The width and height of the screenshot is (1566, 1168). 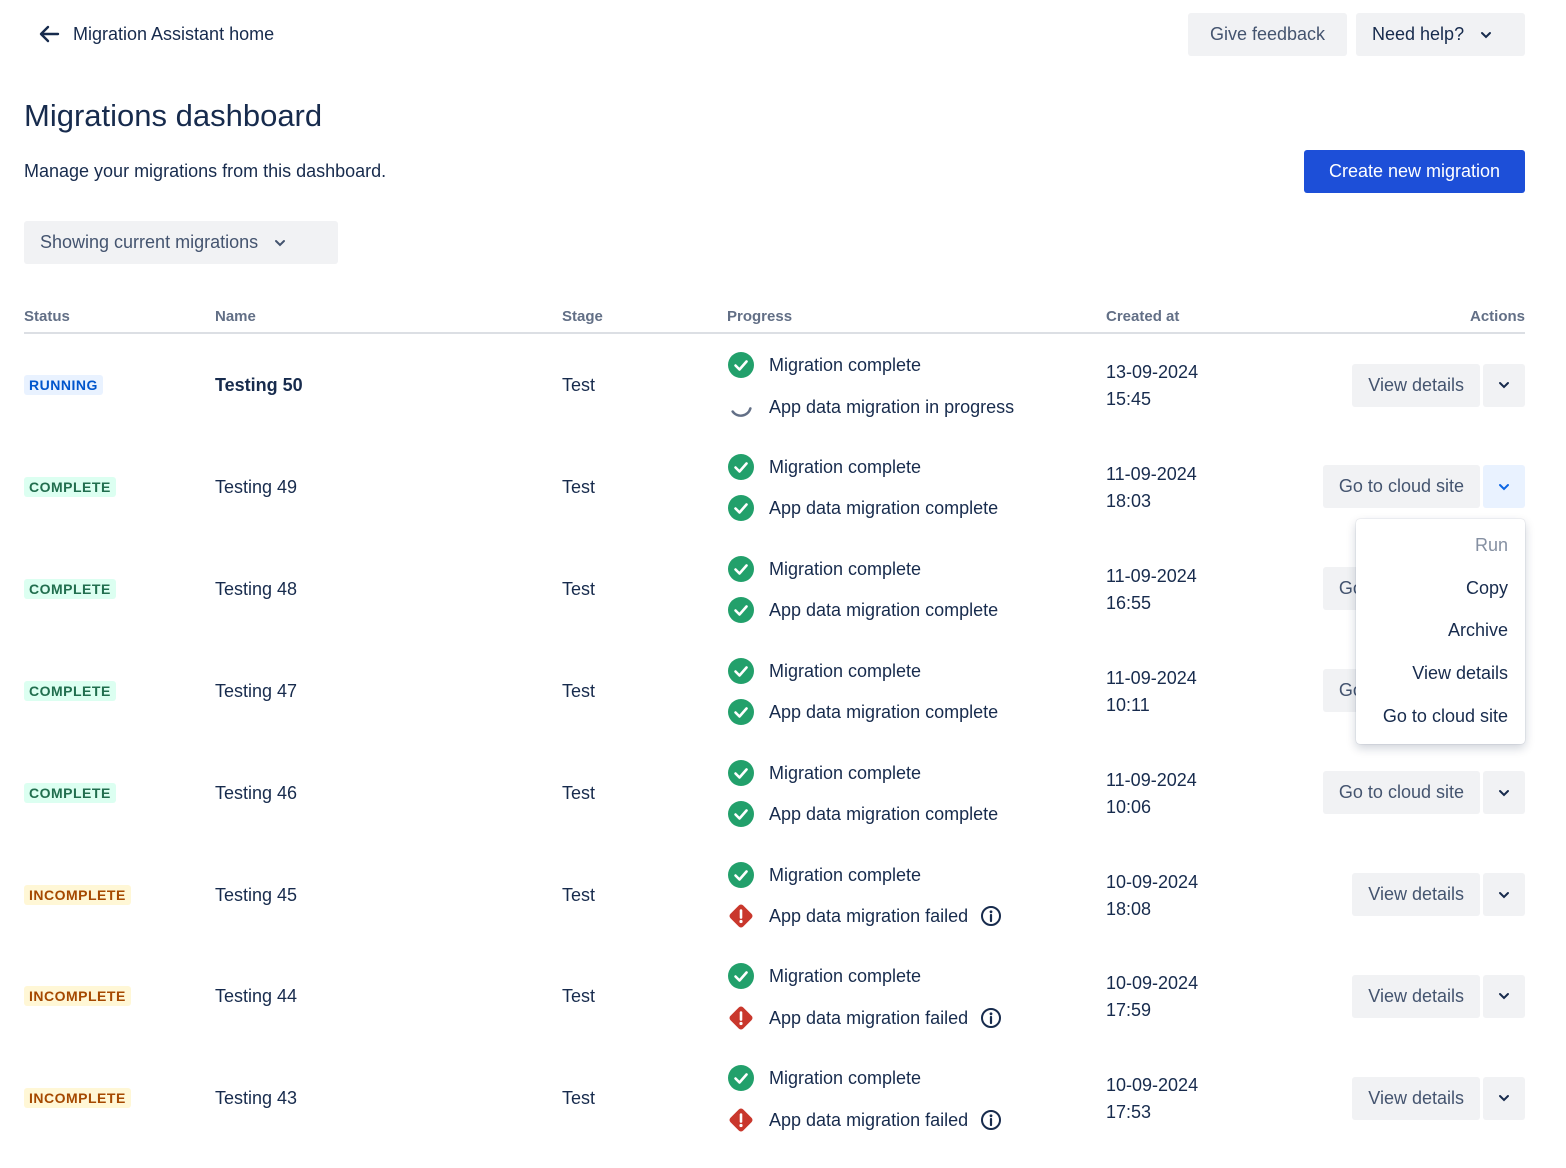 What do you see at coordinates (741, 407) in the screenshot?
I see `progress-running-icon` at bounding box center [741, 407].